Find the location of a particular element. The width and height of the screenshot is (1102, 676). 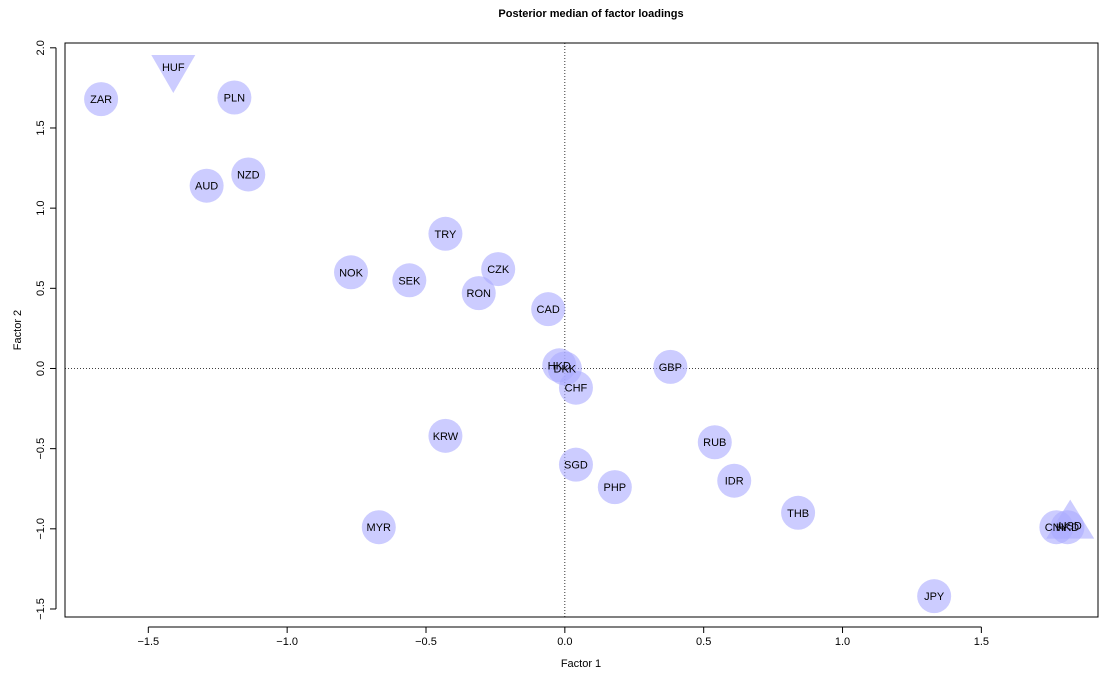

label-cny: CNY is located at coordinates (1057, 528).